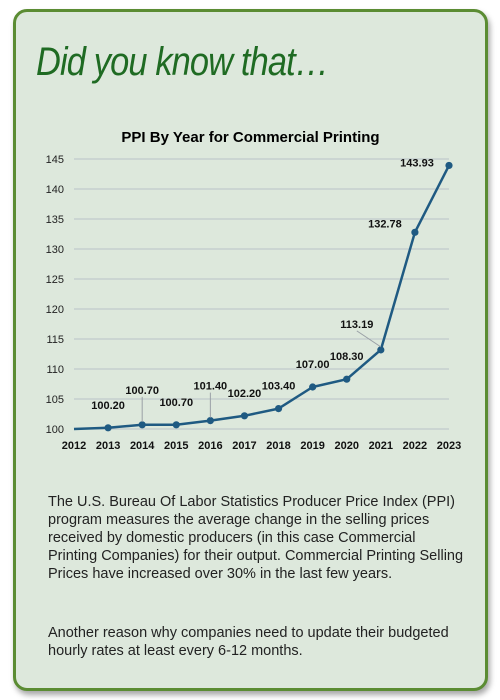 The image size is (500, 700). Describe the element at coordinates (55, 280) in the screenshot. I see `y-tick-label-125: 125` at that location.